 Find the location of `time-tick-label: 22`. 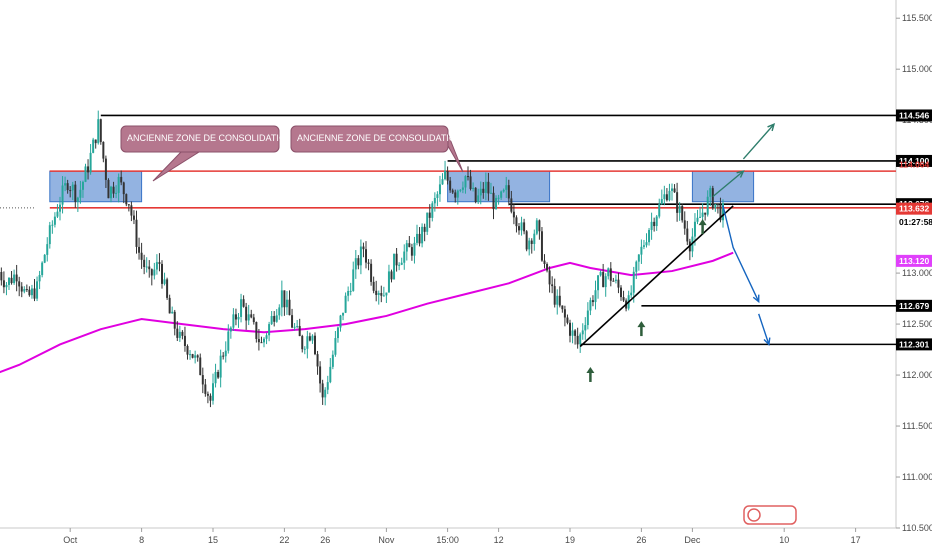

time-tick-label: 22 is located at coordinates (284, 540).